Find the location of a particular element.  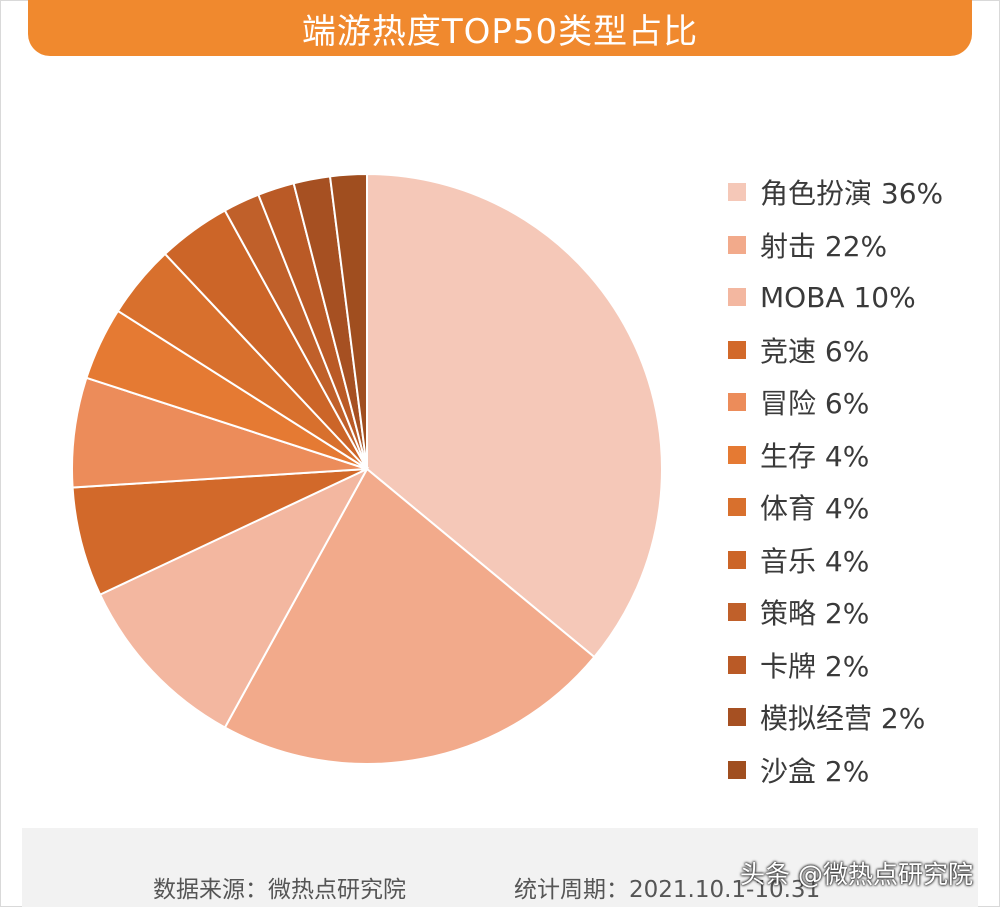

legend-item: 竞速 6% is located at coordinates (835, 350).